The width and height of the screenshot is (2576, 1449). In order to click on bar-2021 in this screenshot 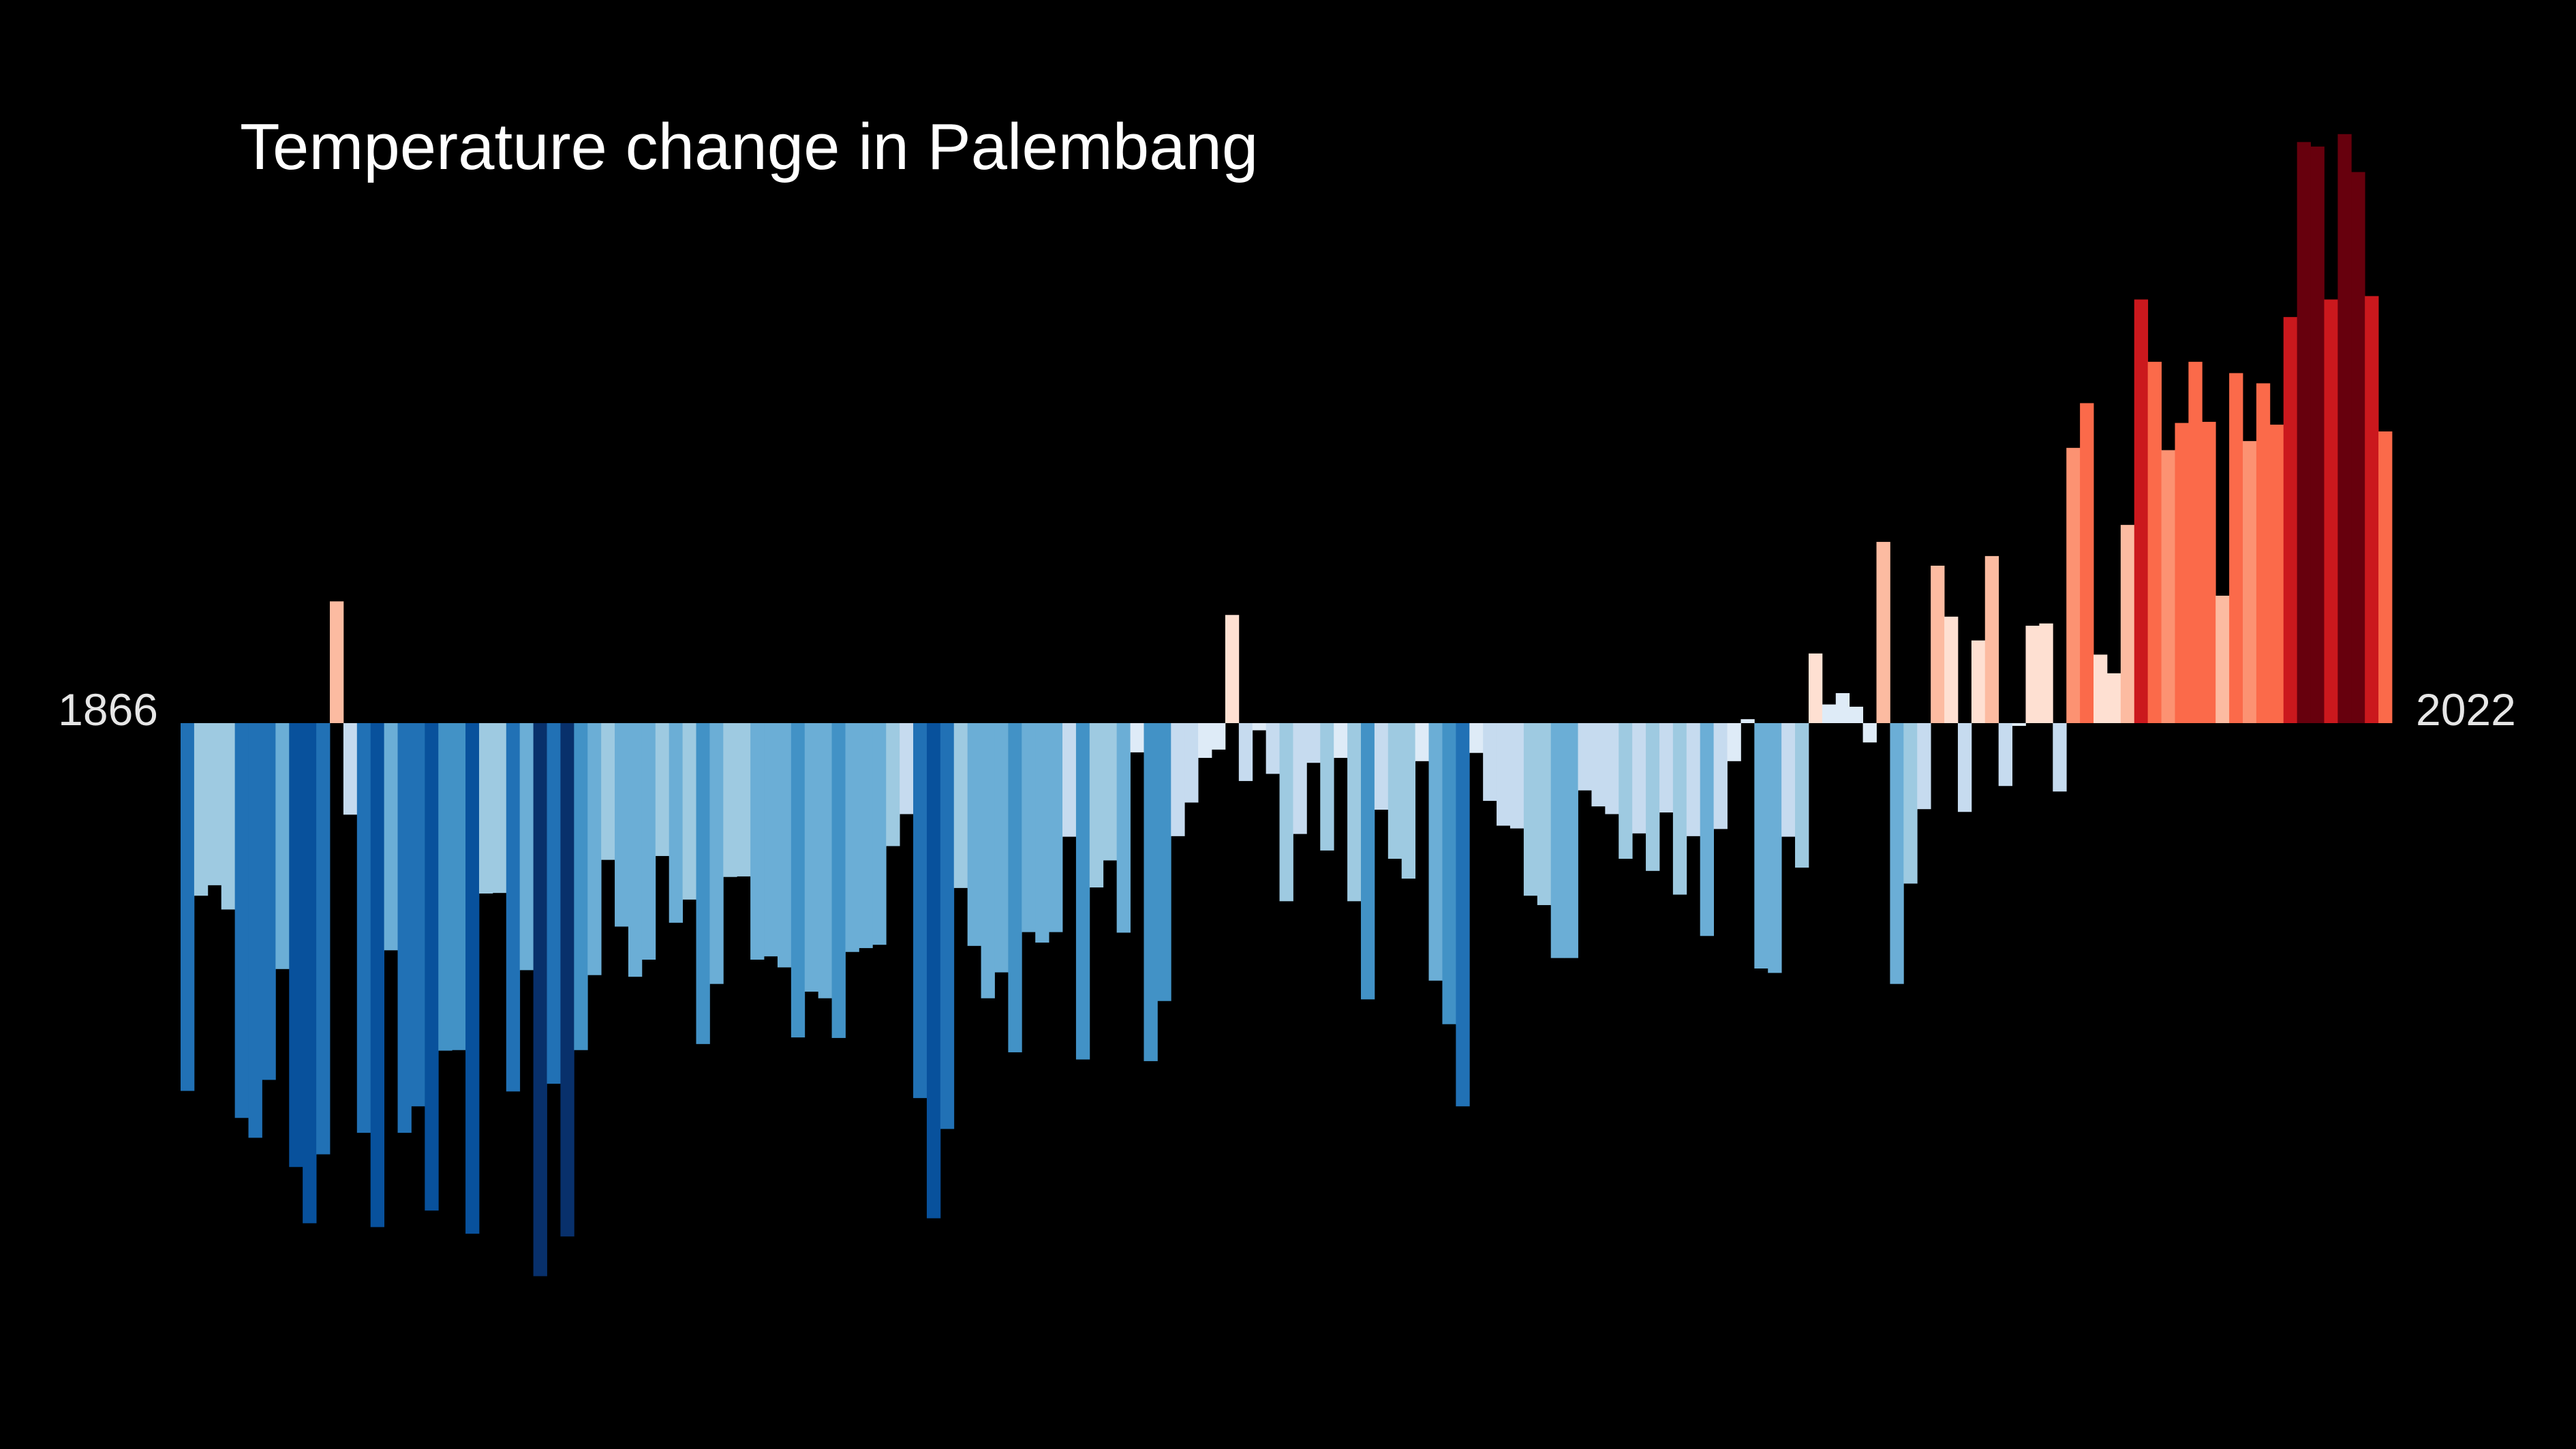, I will do `click(2290, 520)`.